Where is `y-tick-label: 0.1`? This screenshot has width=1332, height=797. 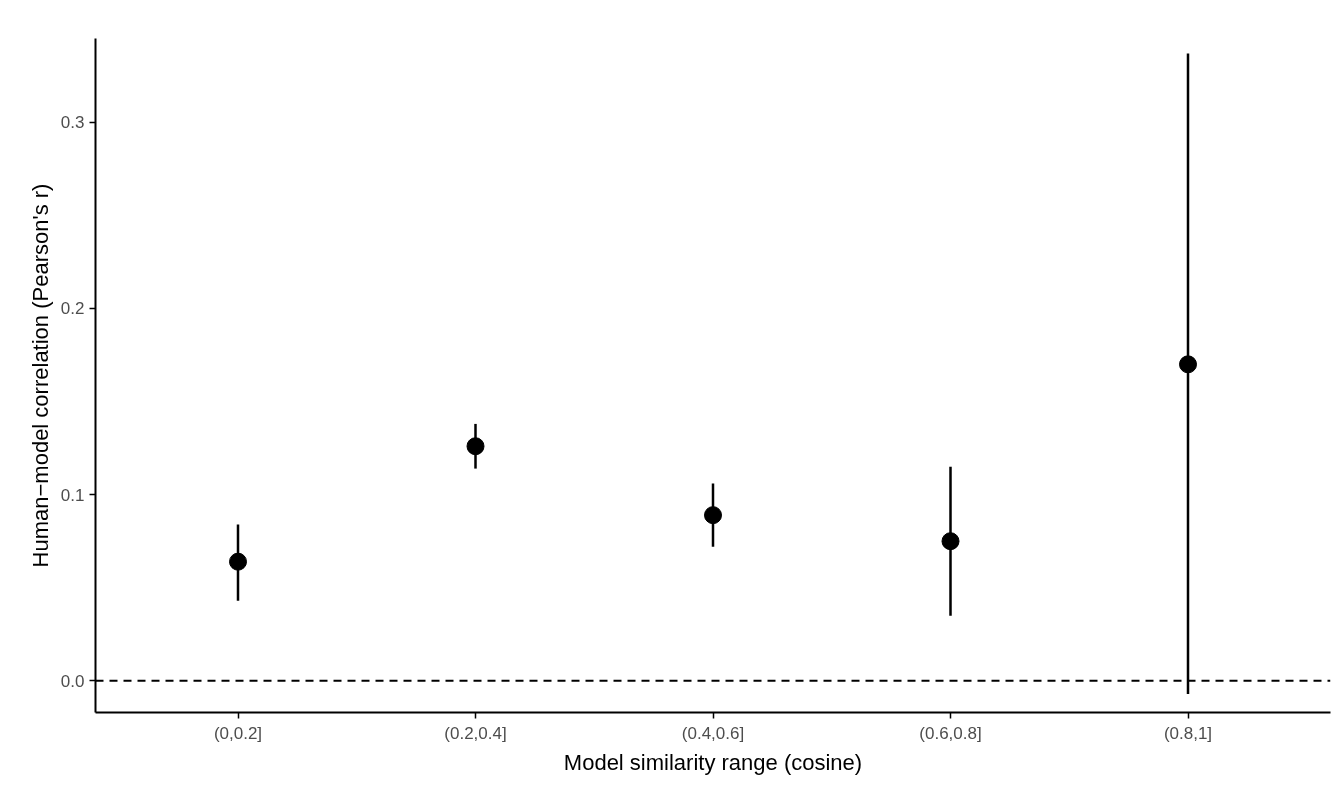 y-tick-label: 0.1 is located at coordinates (72, 495).